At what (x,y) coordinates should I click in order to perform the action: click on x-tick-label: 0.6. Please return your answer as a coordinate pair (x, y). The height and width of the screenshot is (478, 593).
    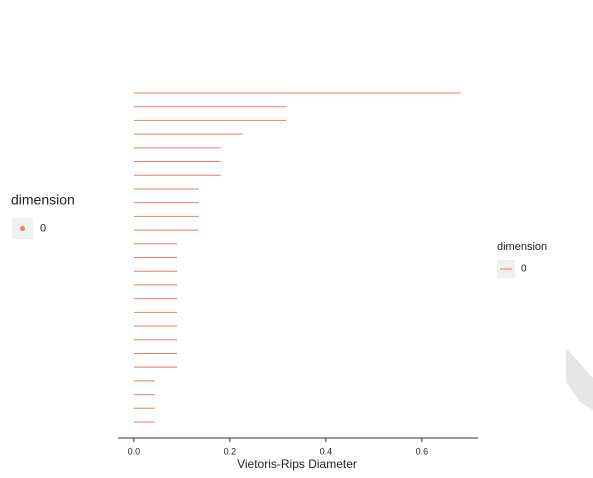
    Looking at the image, I should click on (422, 451).